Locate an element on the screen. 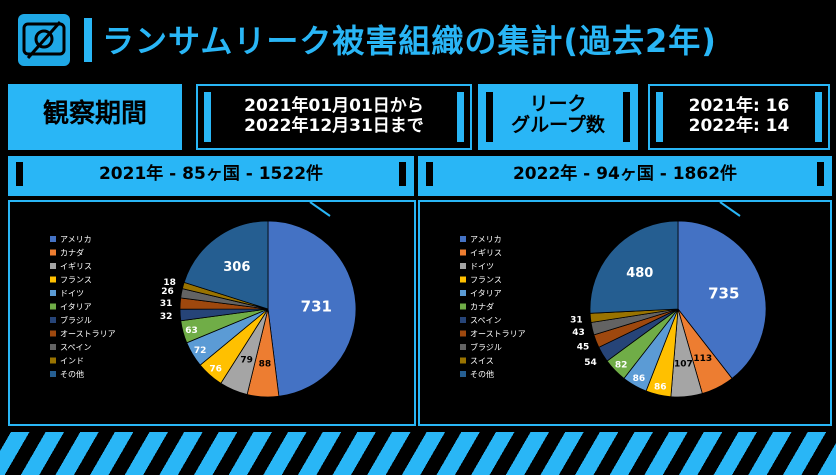 Image resolution: width=836 pixels, height=475 pixels. period-line-2: 2022年12月31日まで is located at coordinates (334, 126).